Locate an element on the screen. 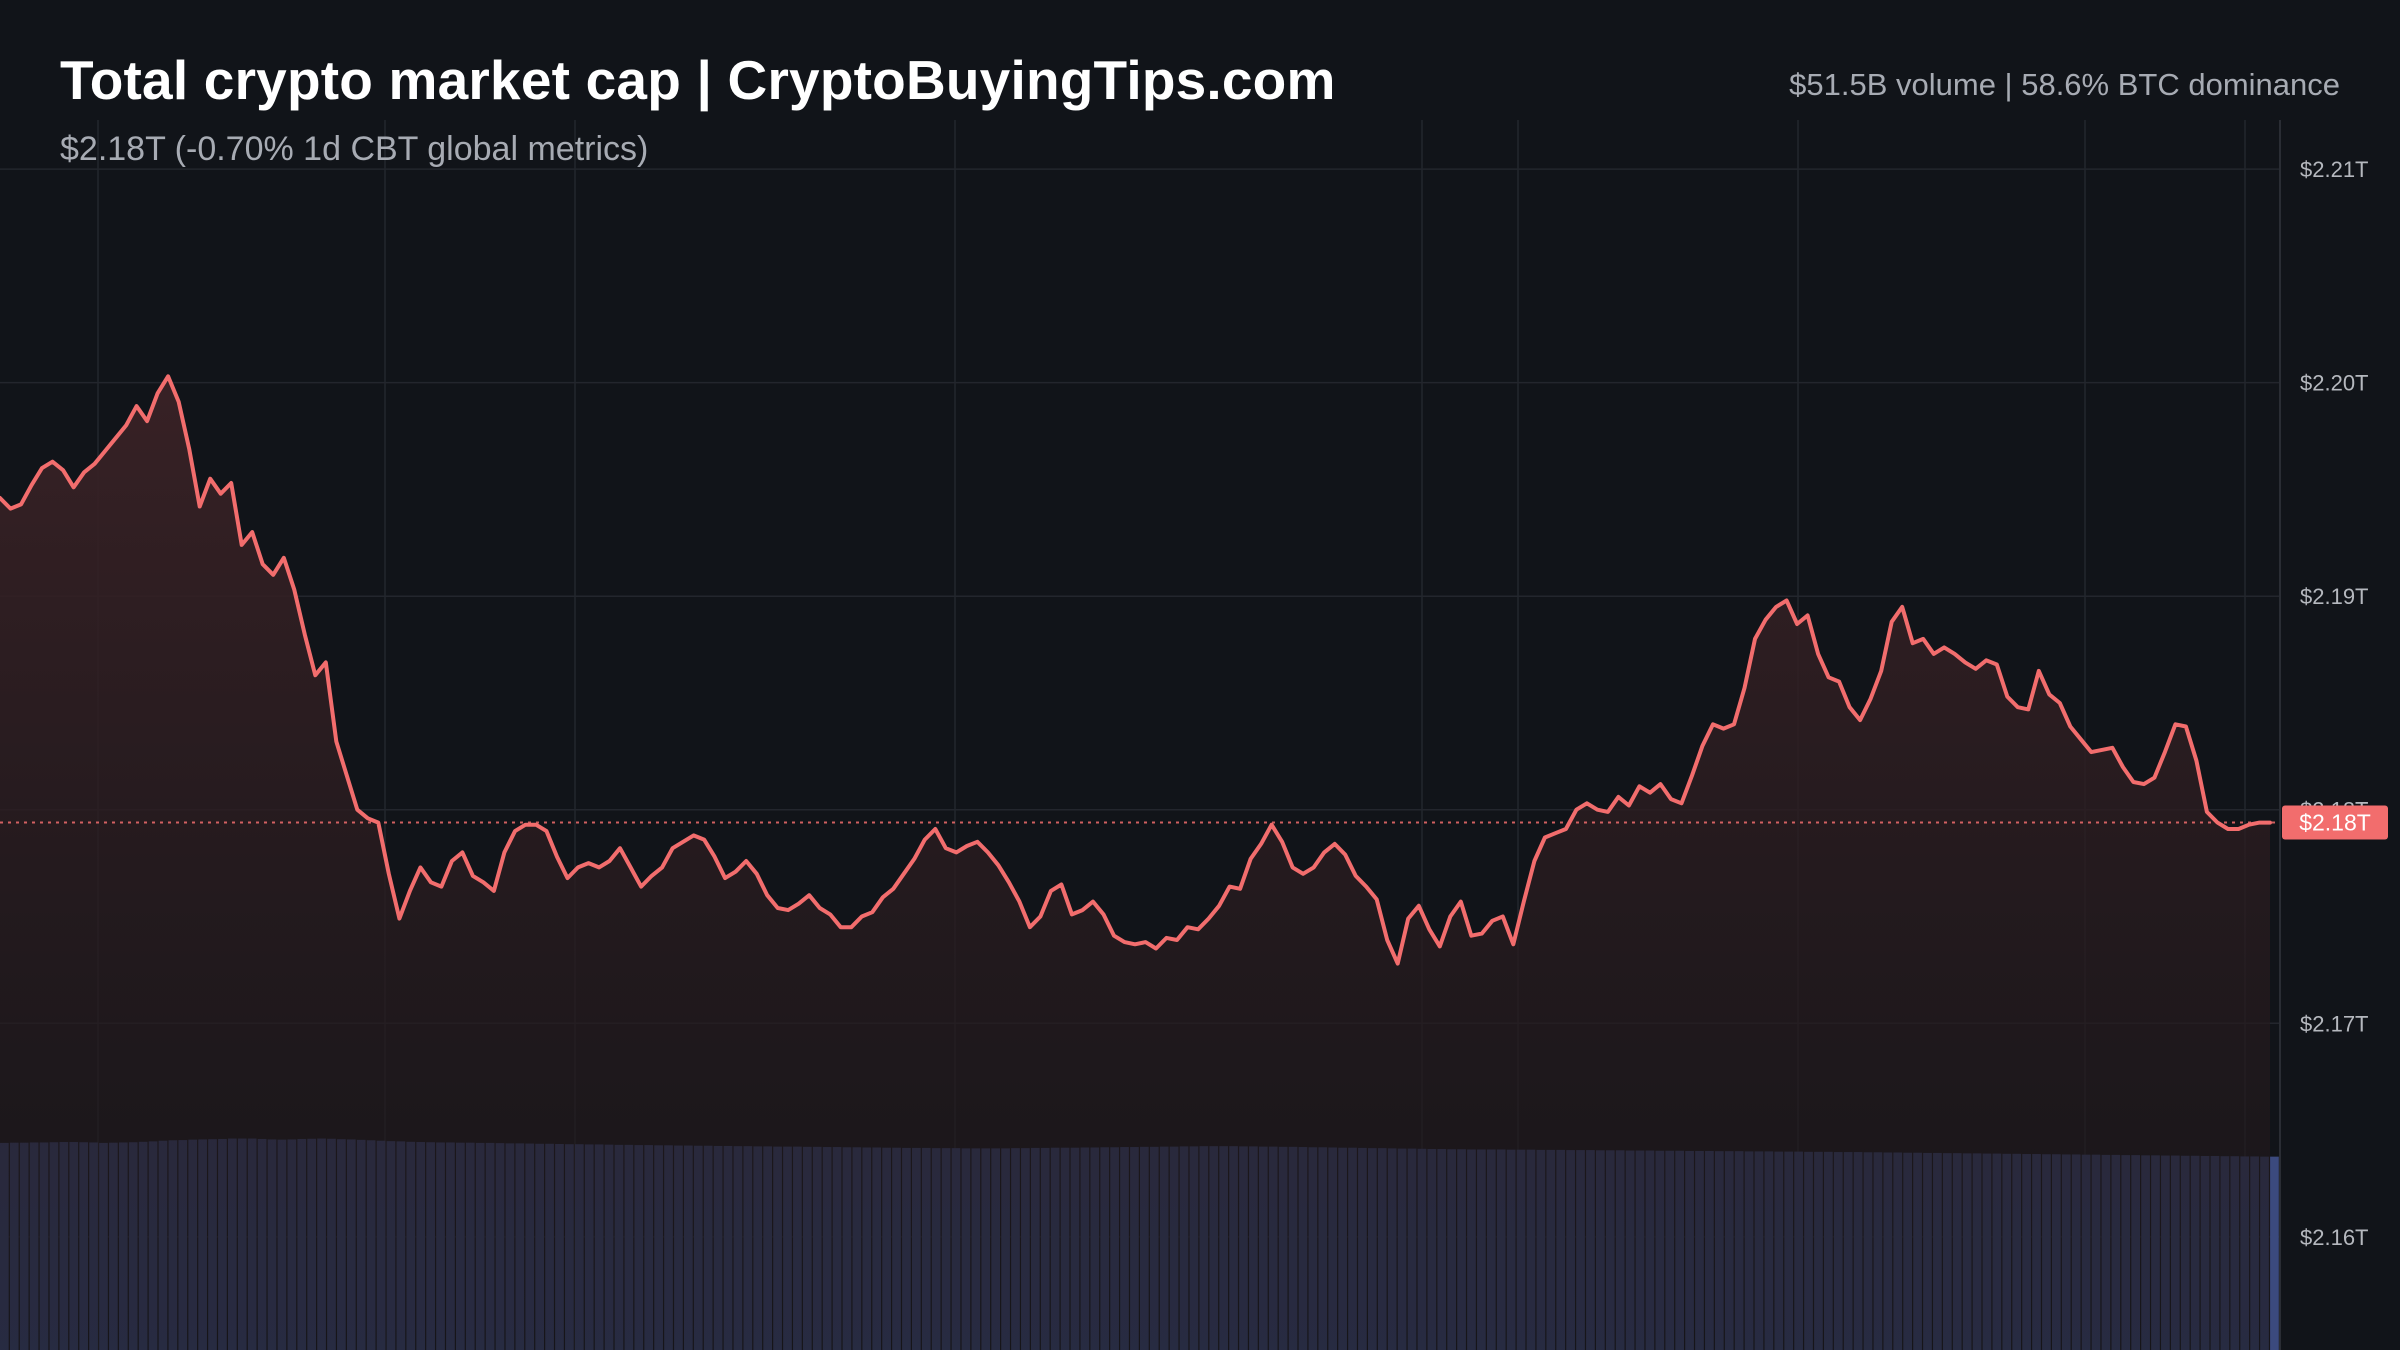  y-tick-label: $2.21T is located at coordinates (2334, 169).